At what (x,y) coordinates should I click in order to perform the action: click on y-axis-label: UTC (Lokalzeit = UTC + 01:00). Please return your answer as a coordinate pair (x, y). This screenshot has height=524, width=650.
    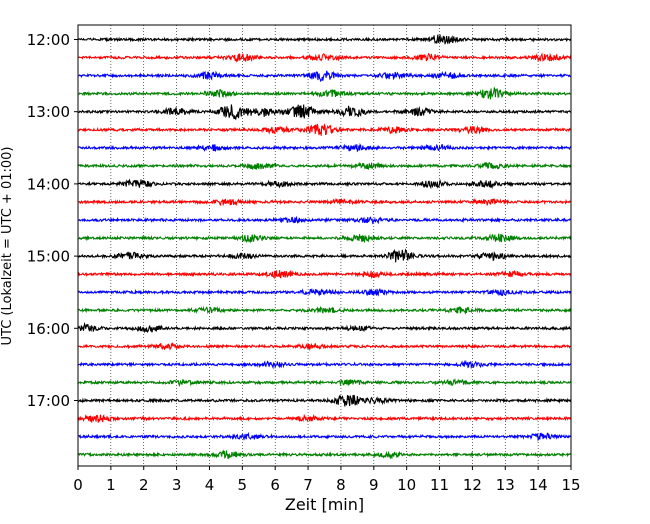
    Looking at the image, I should click on (7, 246).